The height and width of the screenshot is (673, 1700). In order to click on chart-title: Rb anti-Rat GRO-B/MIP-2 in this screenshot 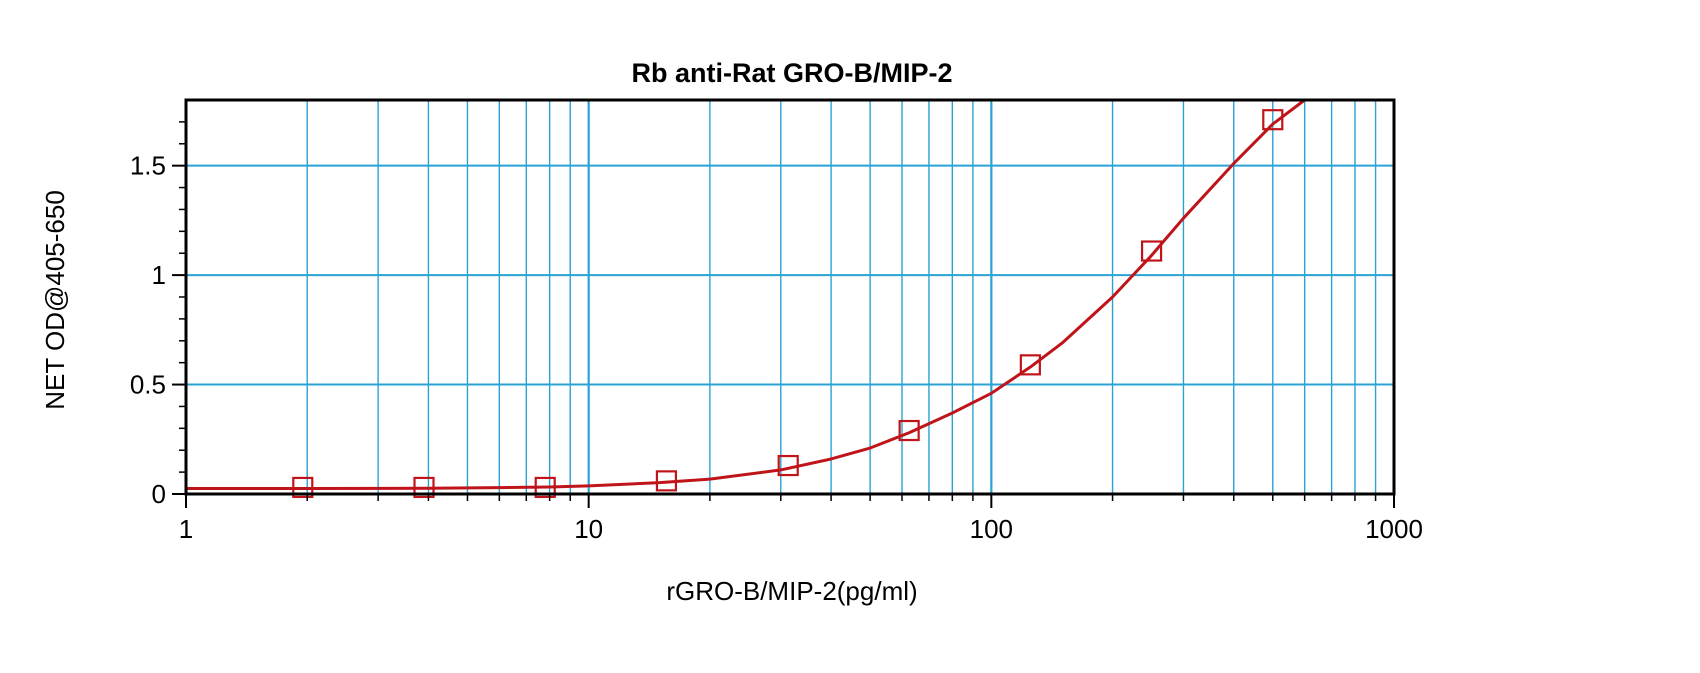, I will do `click(792, 73)`.